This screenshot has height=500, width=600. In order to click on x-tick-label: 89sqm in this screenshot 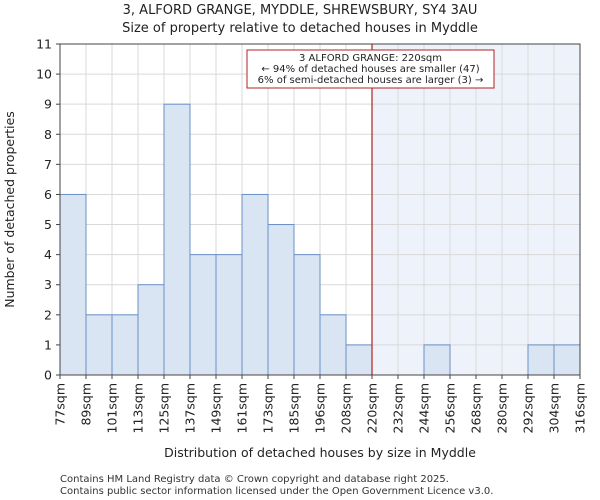, I will do `click(86, 404)`.